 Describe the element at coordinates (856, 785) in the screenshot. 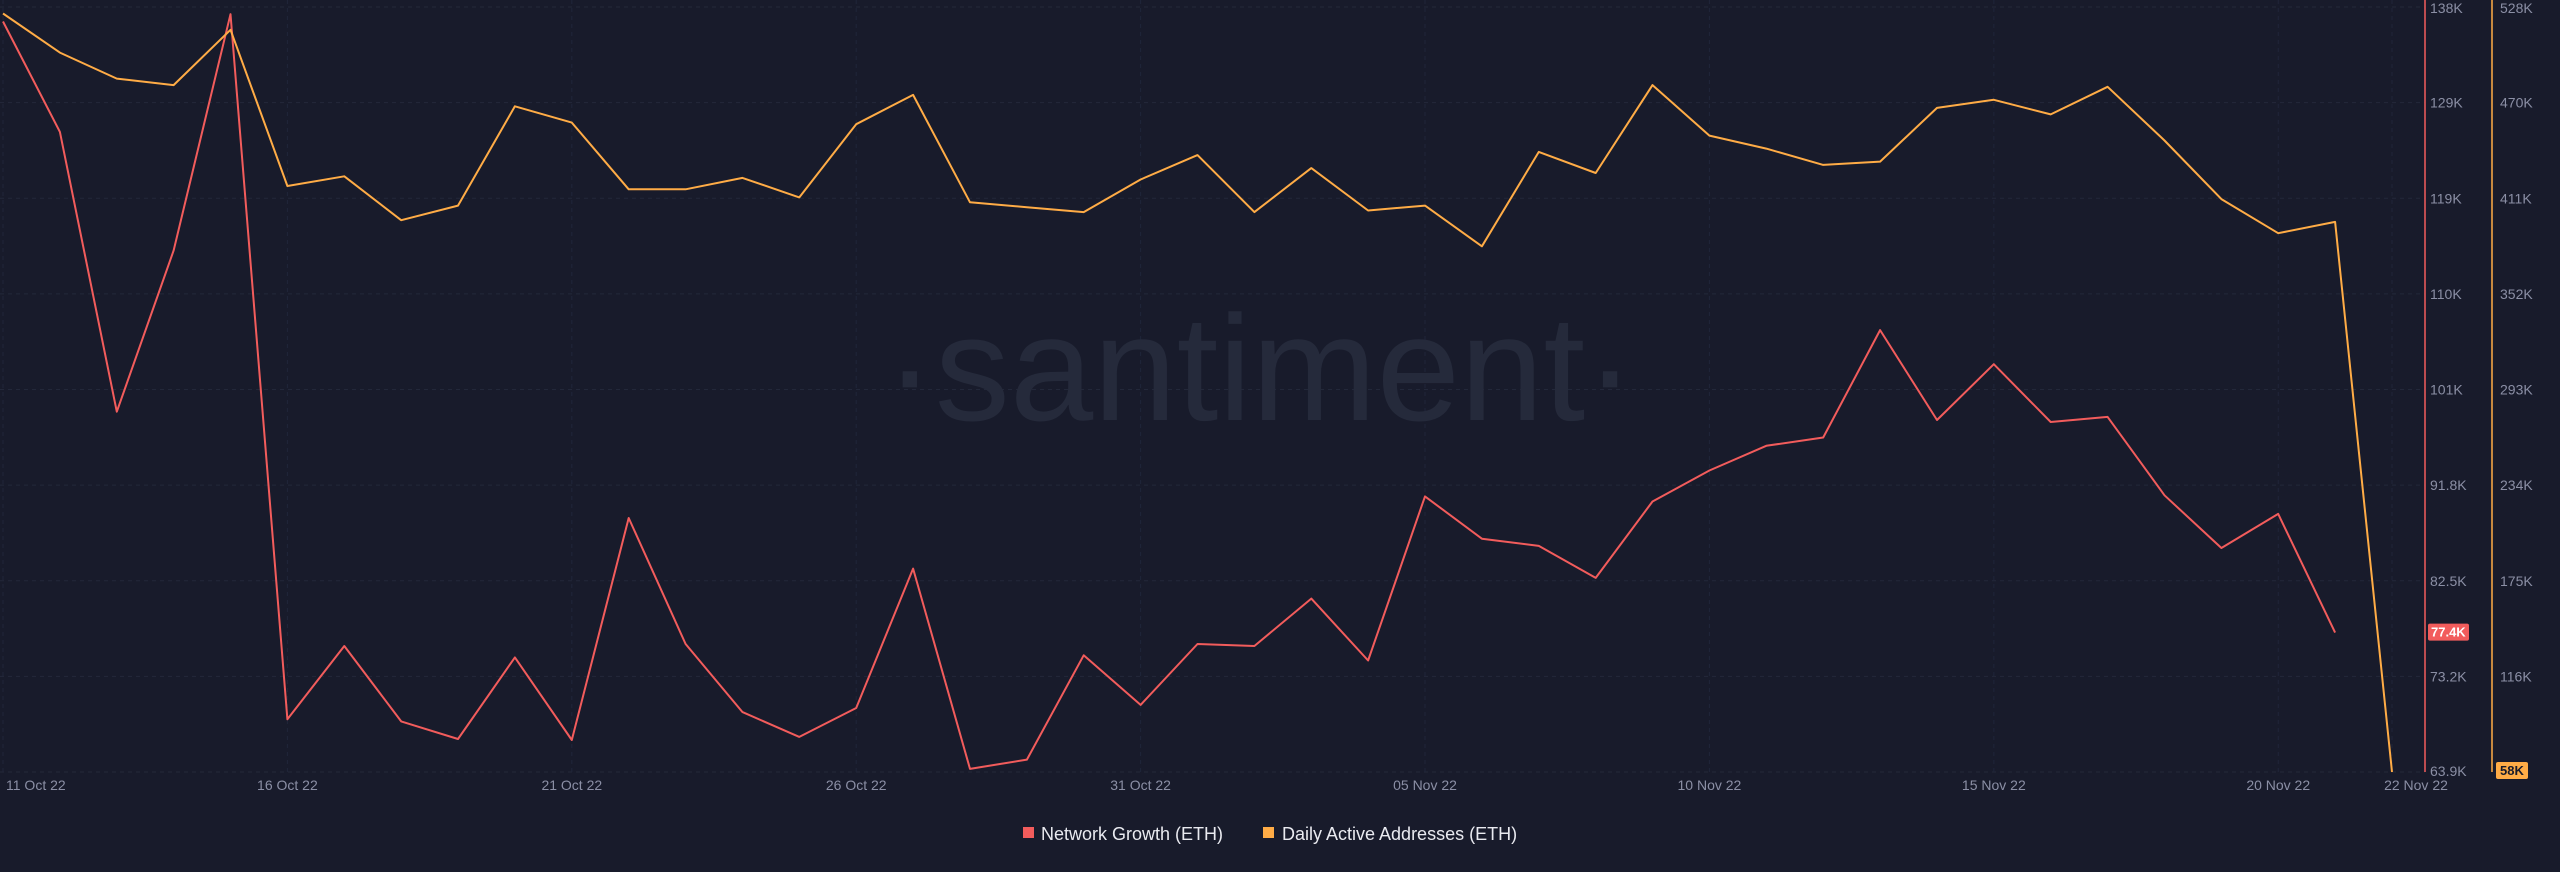

I see `x-tick-label: 26 Oct 22` at that location.